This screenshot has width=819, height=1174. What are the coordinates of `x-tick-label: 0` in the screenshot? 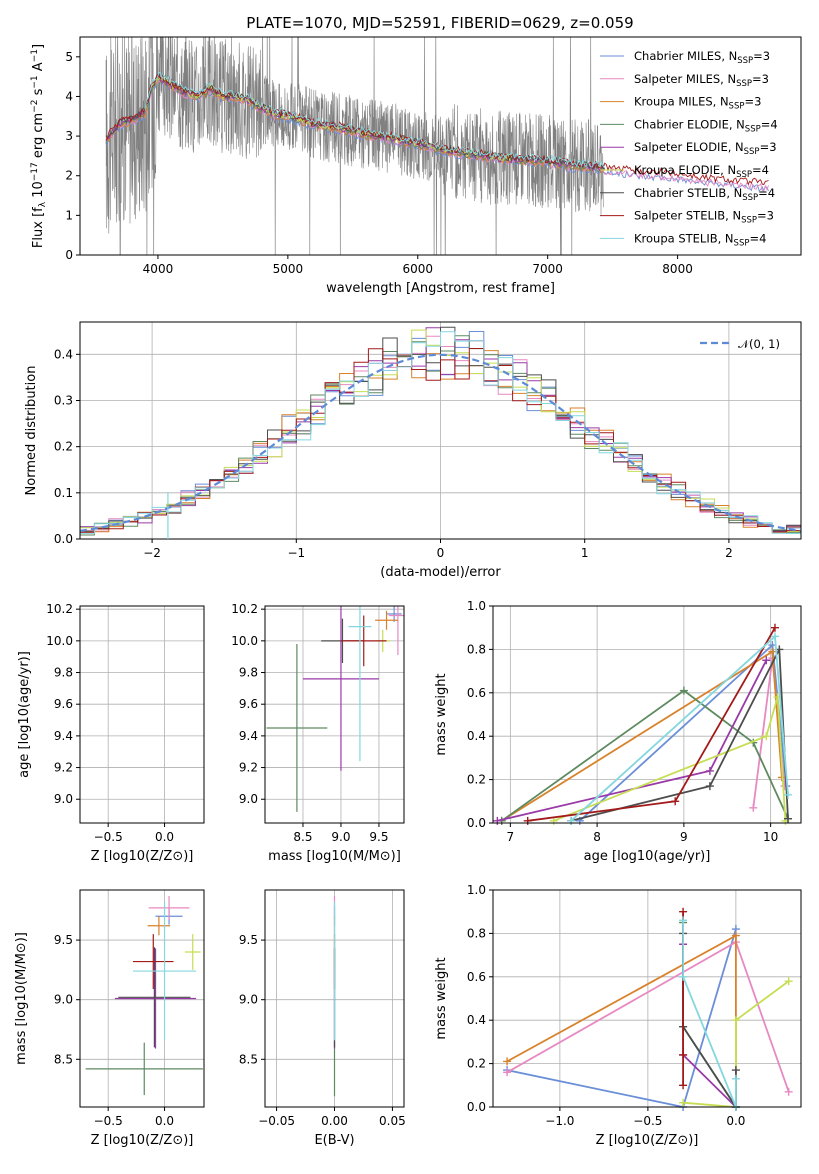 It's located at (441, 553).